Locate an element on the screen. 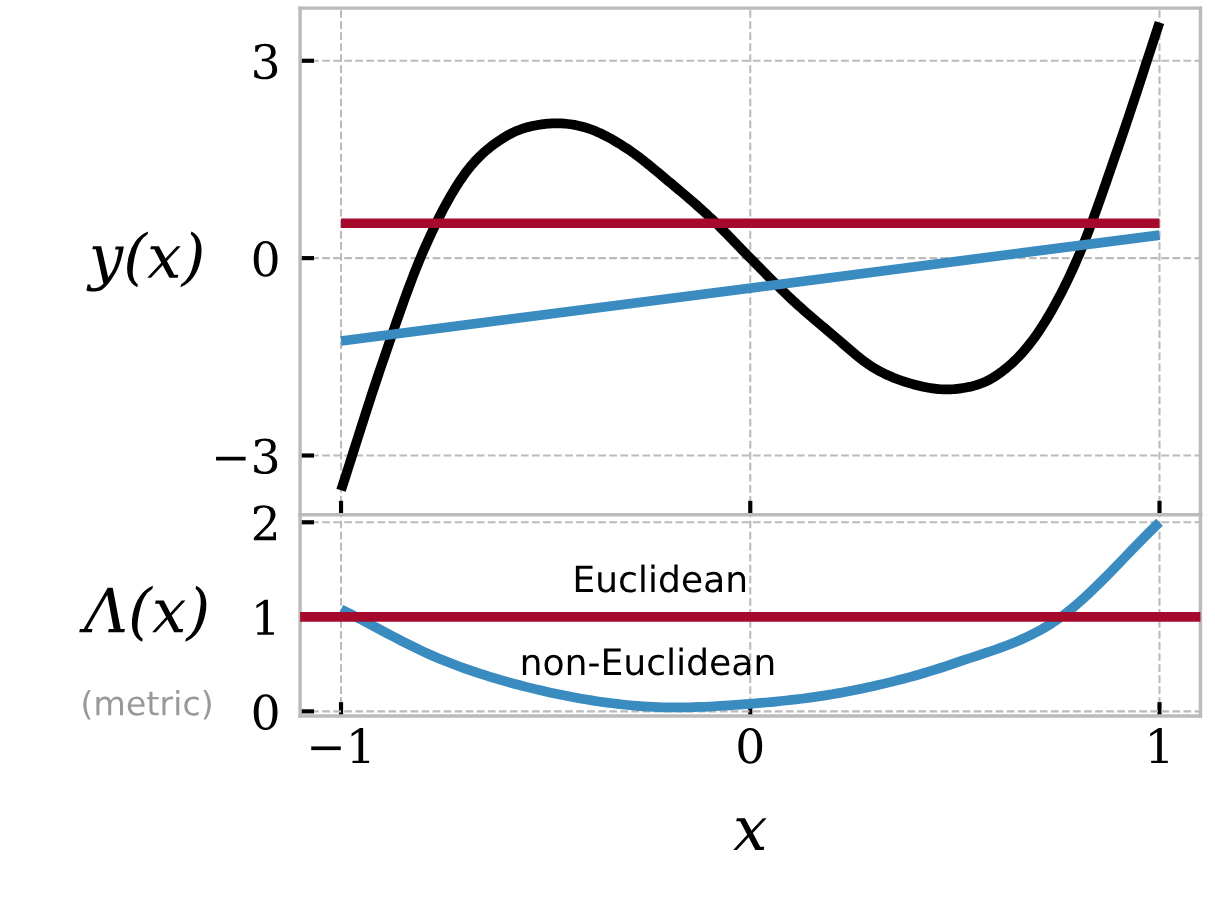 This screenshot has width=1215, height=903. x-tick-label: 0 is located at coordinates (750, 746).